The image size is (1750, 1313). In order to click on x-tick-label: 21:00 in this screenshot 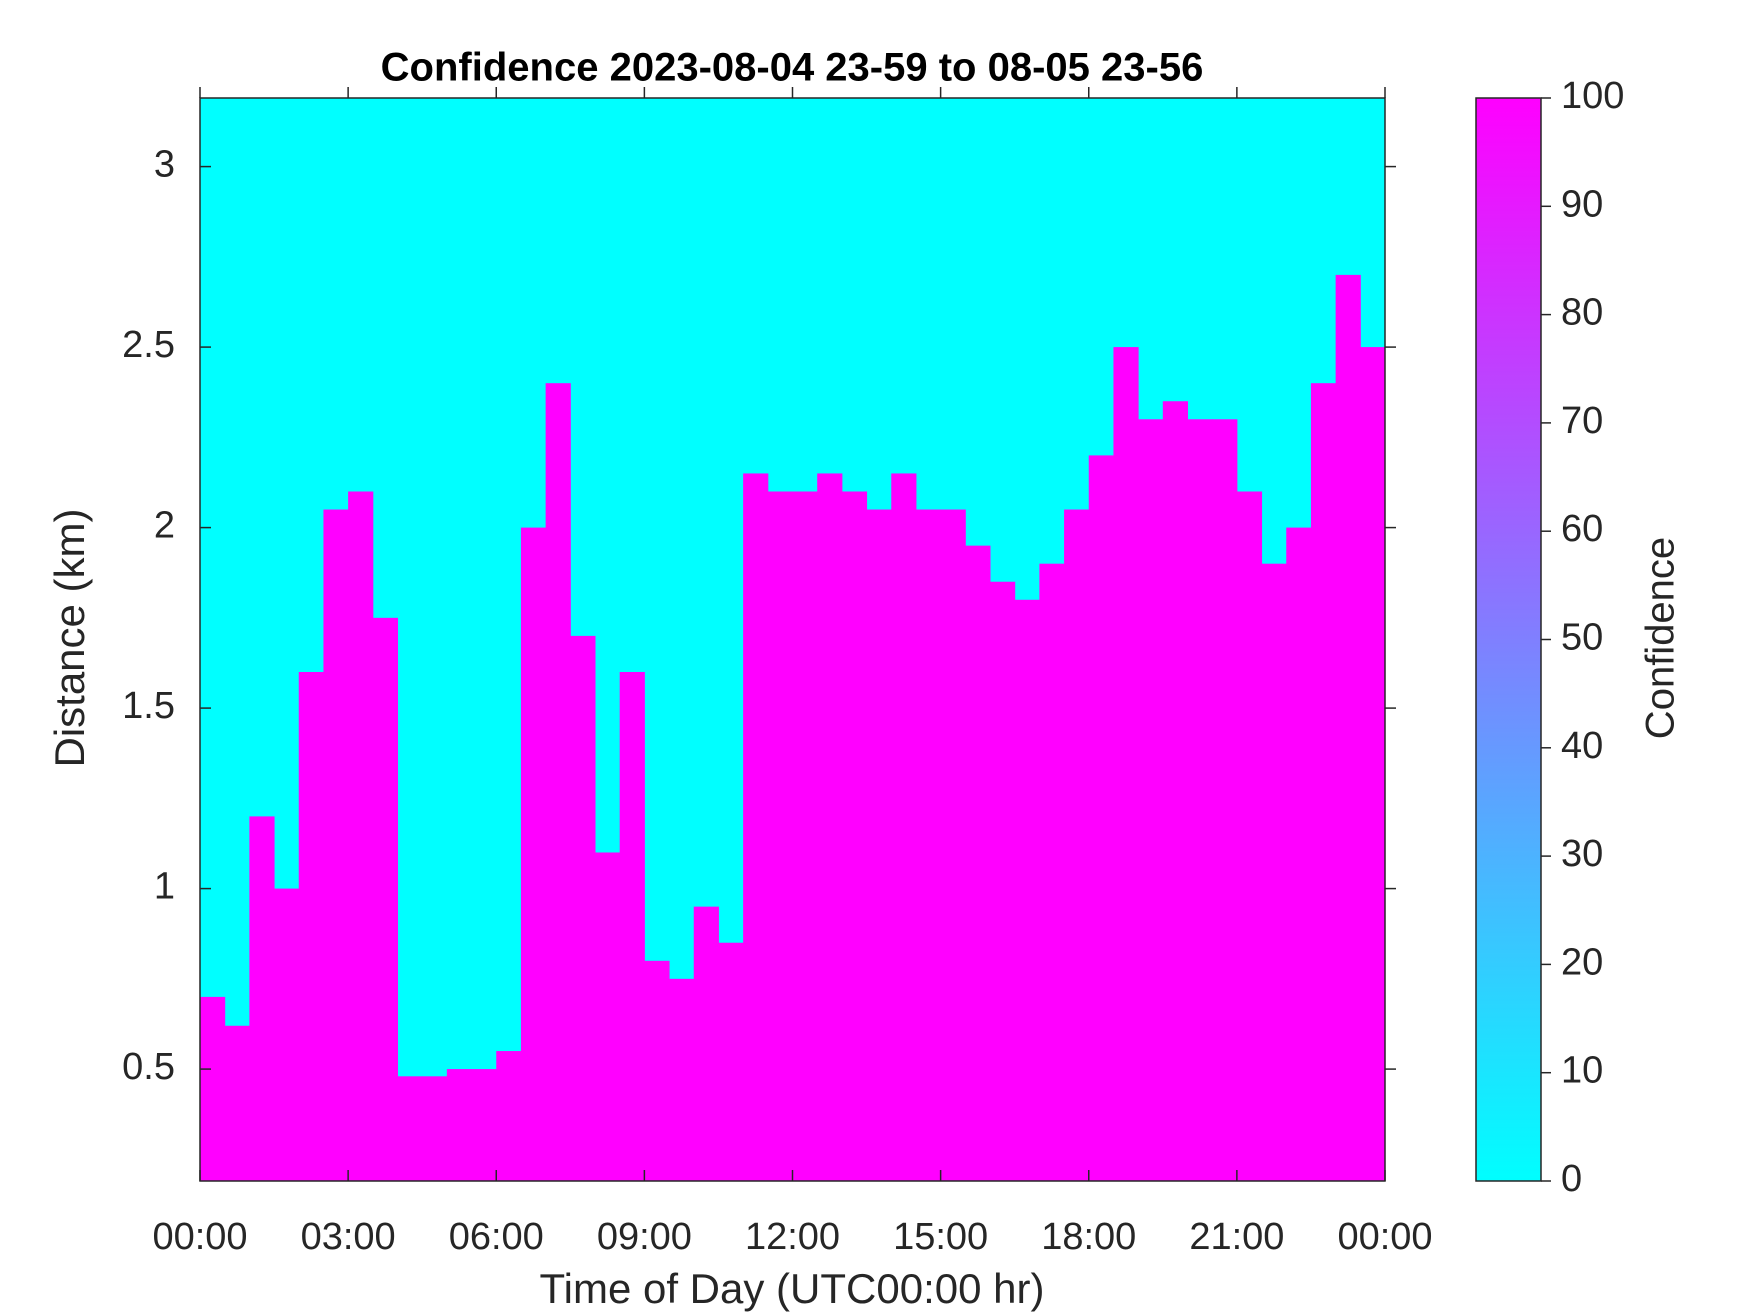, I will do `click(1236, 1237)`.